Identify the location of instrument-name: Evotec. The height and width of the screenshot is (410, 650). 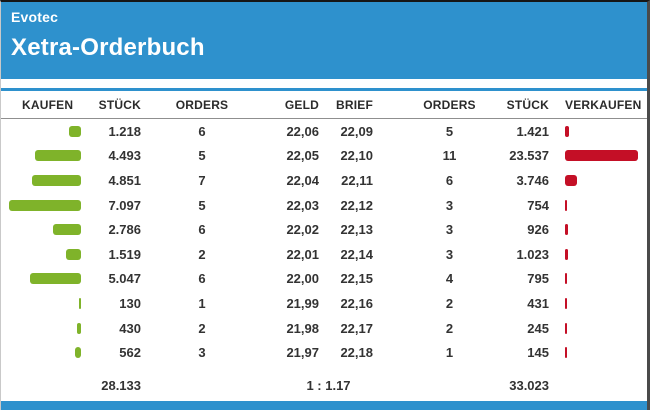
(35, 17).